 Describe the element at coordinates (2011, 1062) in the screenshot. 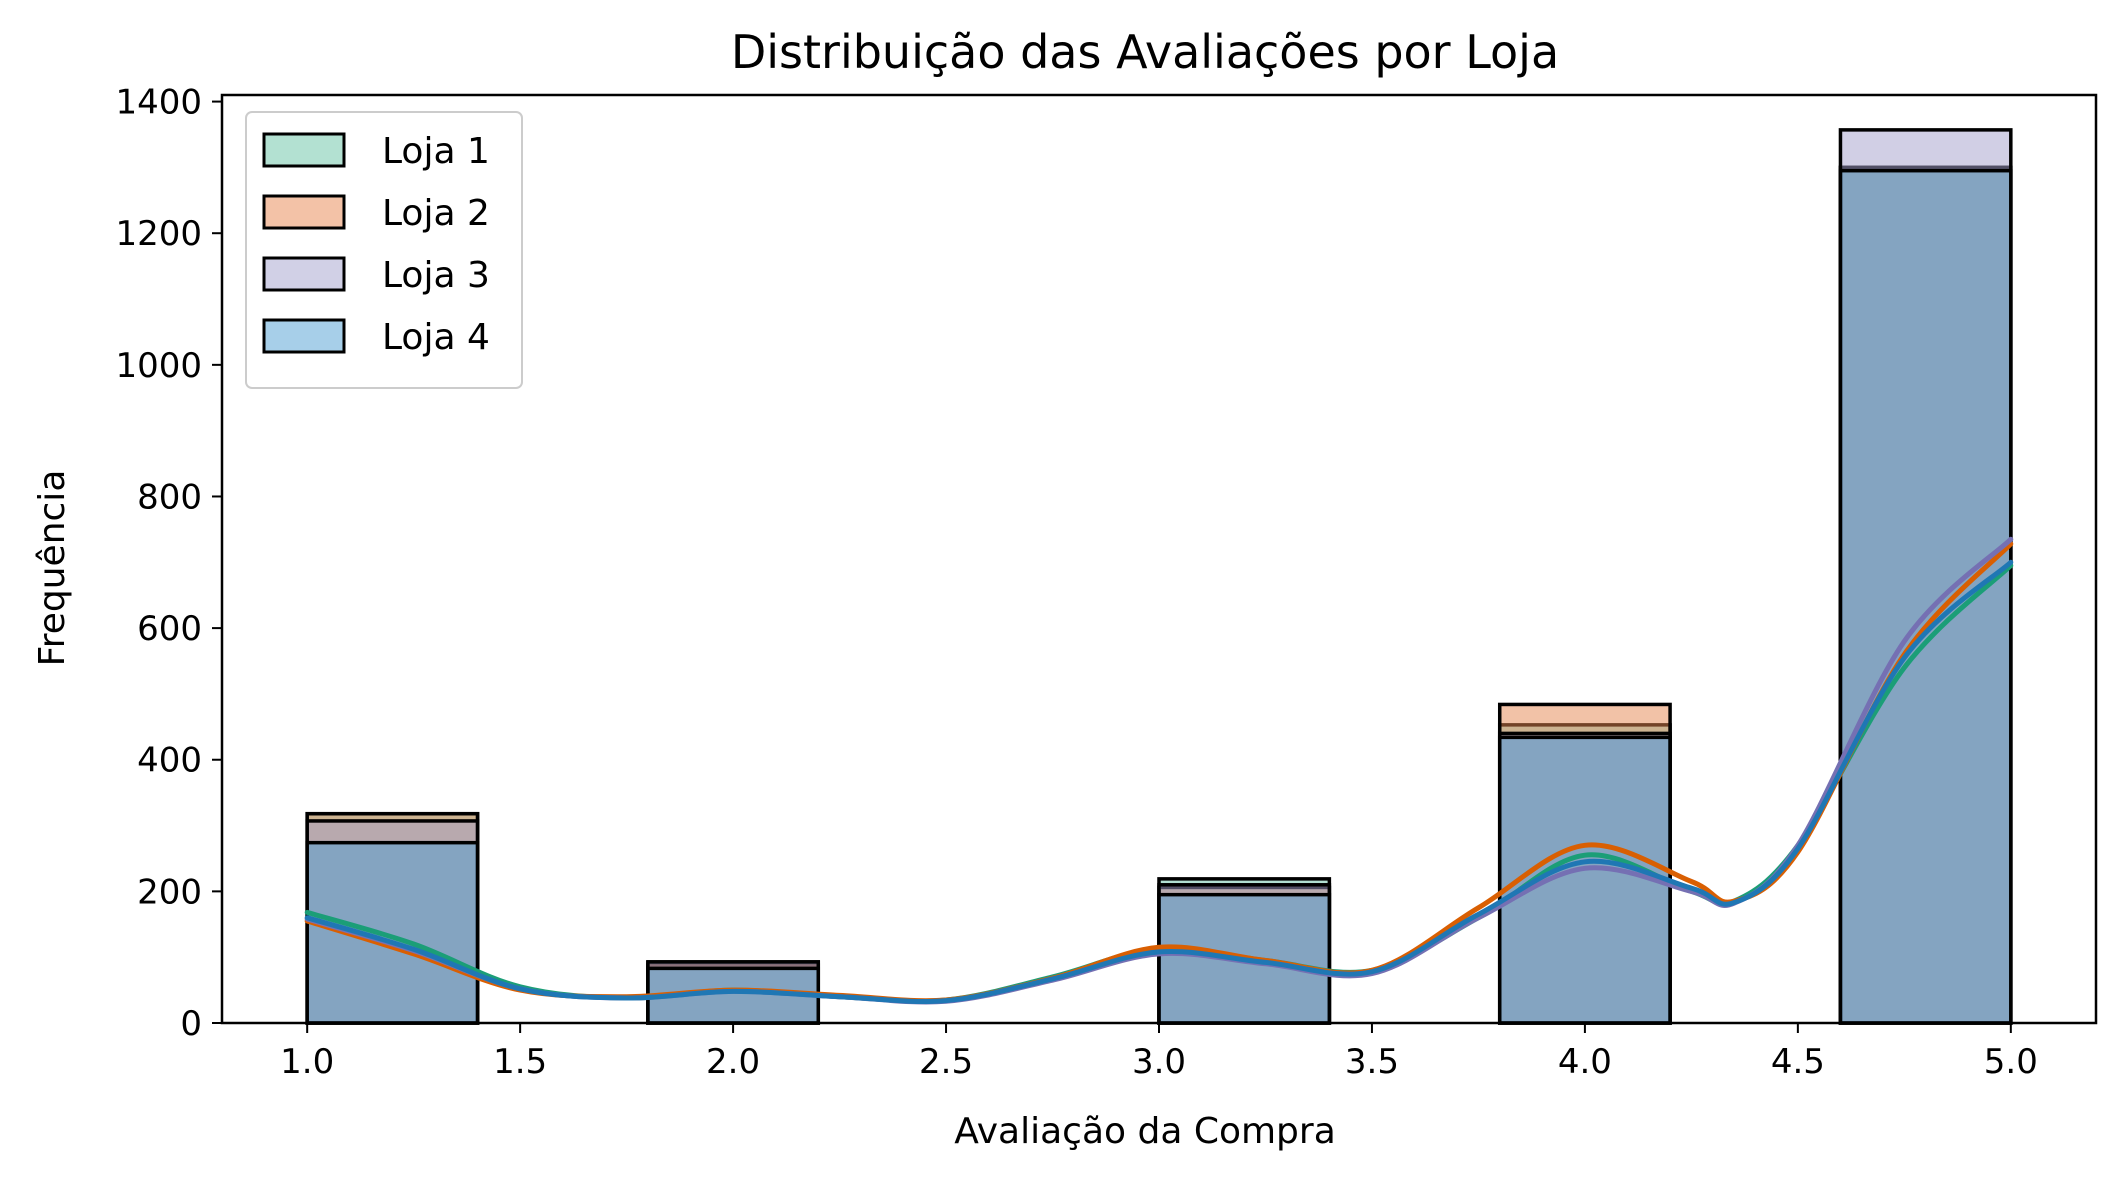

I see `x-tick-label-9: 5.0` at that location.